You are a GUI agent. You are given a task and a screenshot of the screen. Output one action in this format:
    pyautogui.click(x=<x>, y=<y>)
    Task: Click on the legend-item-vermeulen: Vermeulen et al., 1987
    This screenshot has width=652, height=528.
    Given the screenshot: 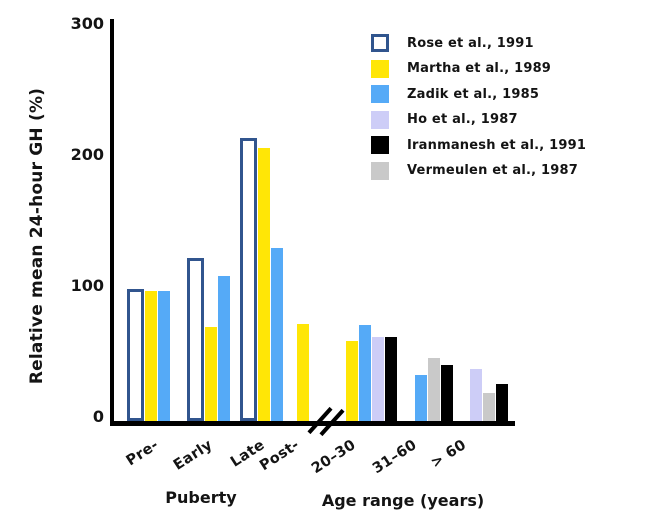 What is the action you would take?
    pyautogui.click(x=478, y=170)
    